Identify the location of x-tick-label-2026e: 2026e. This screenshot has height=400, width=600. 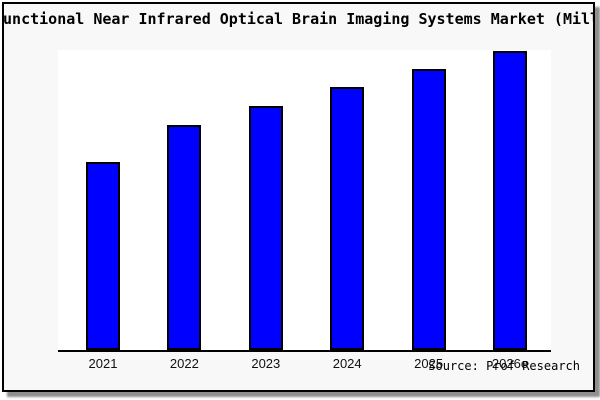
(510, 363).